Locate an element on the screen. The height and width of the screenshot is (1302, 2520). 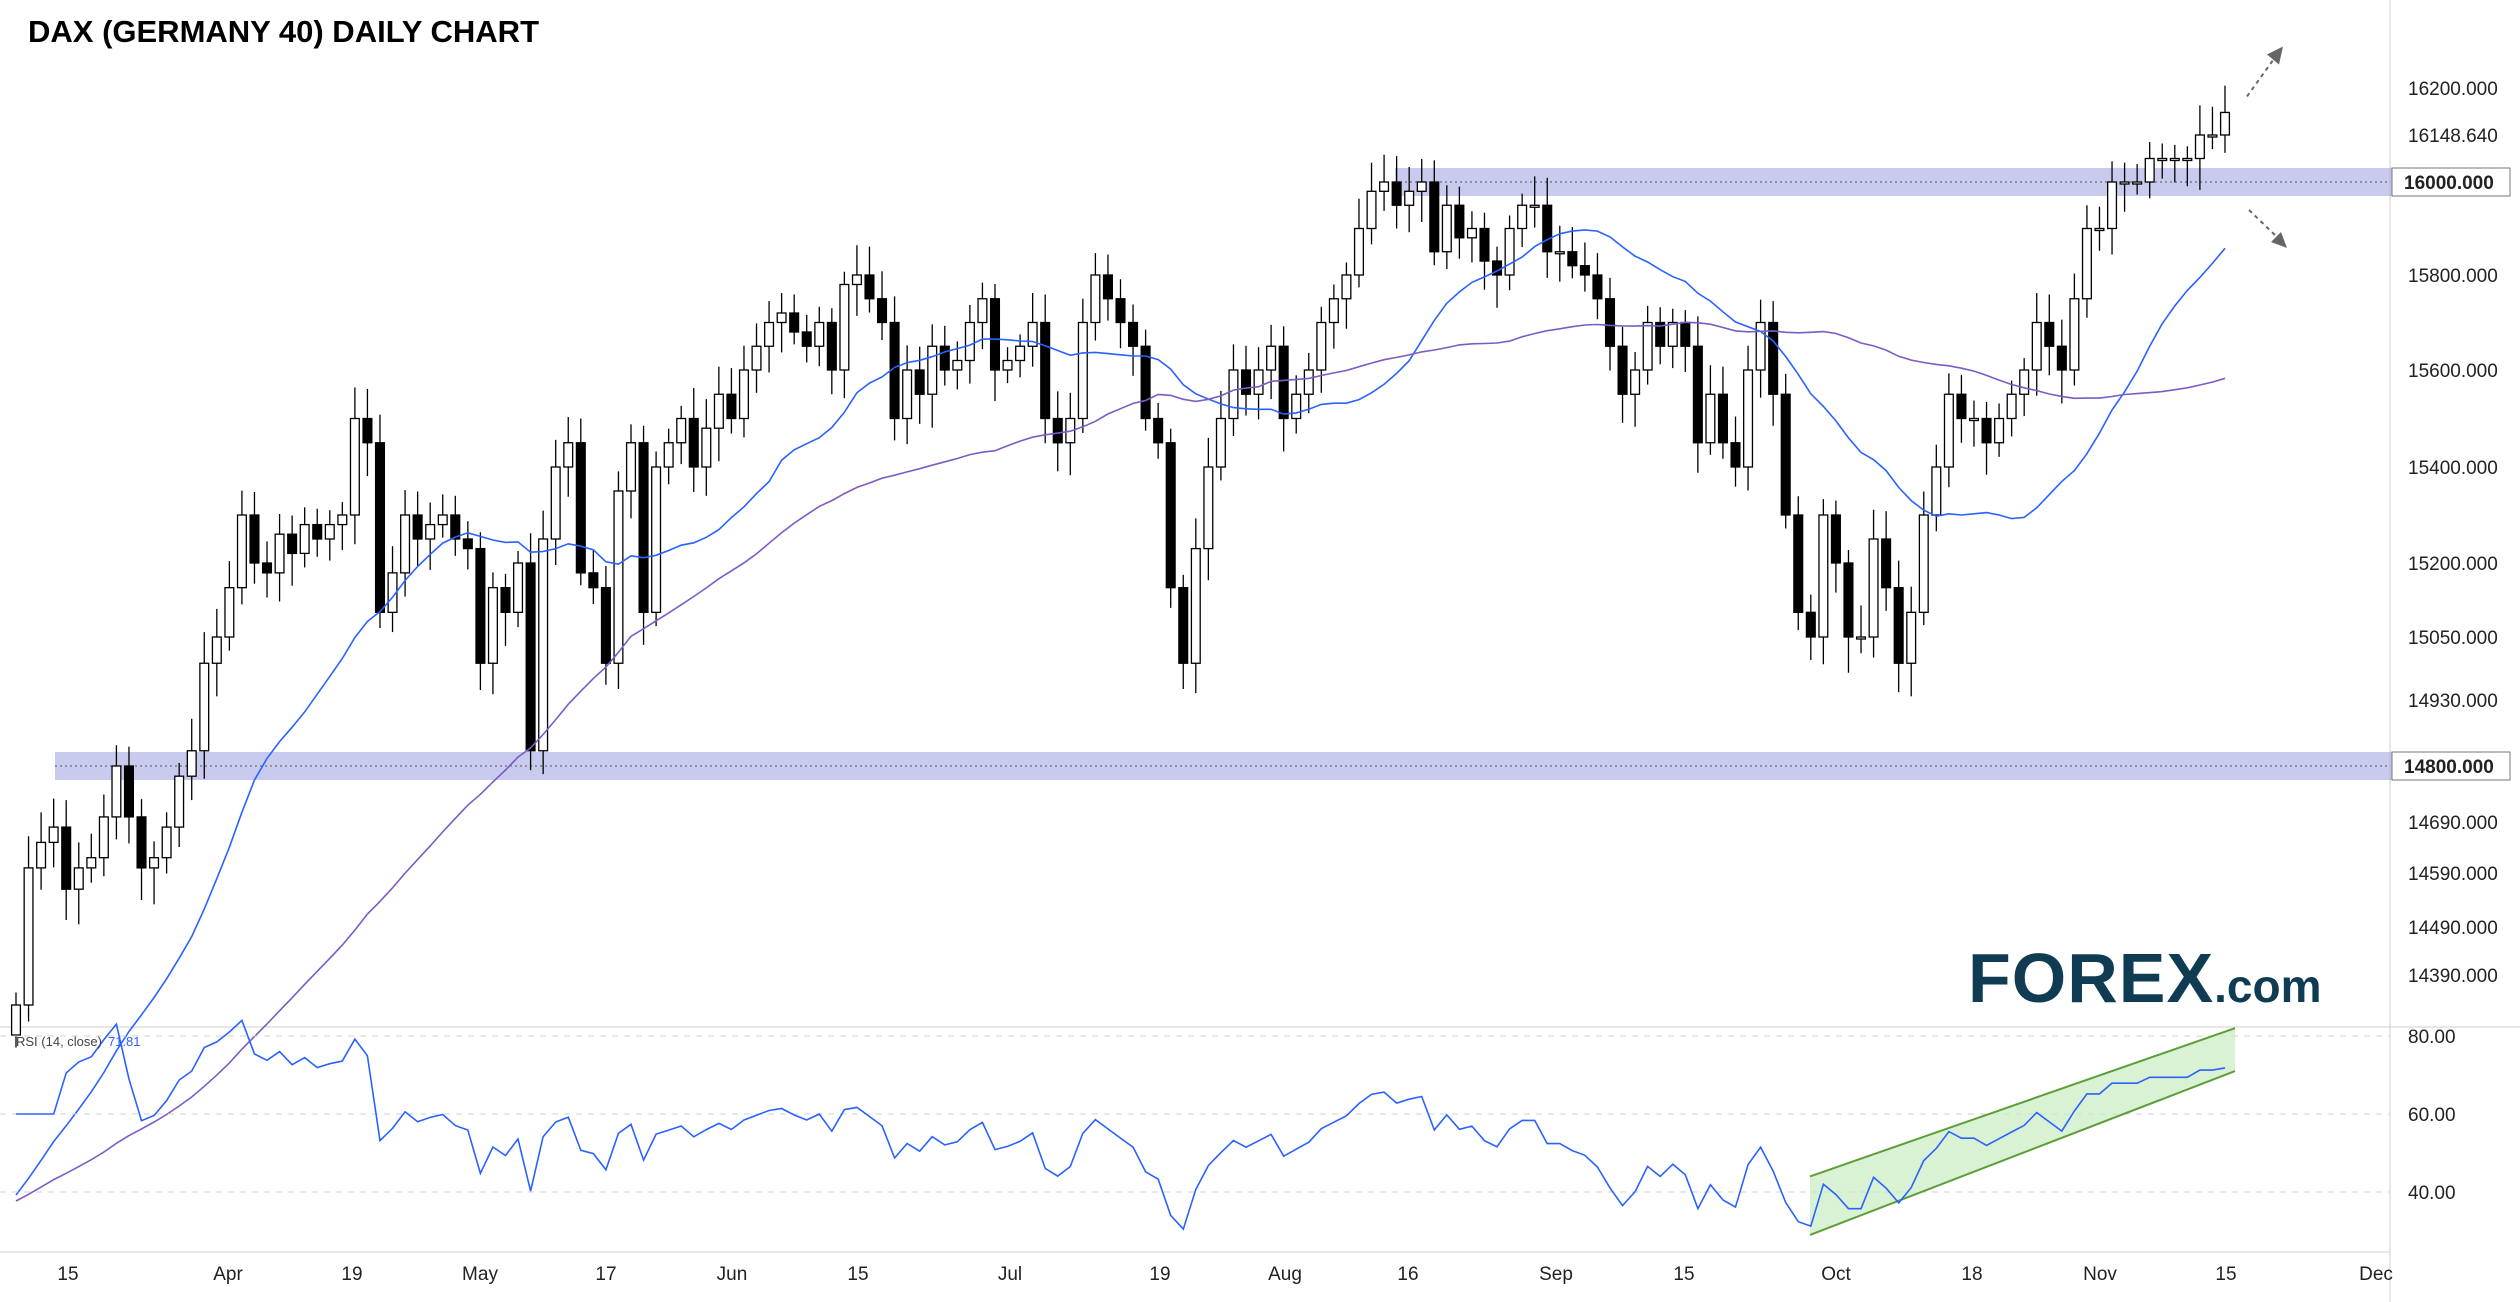
logo-text: FOREX is located at coordinates (2091, 978).